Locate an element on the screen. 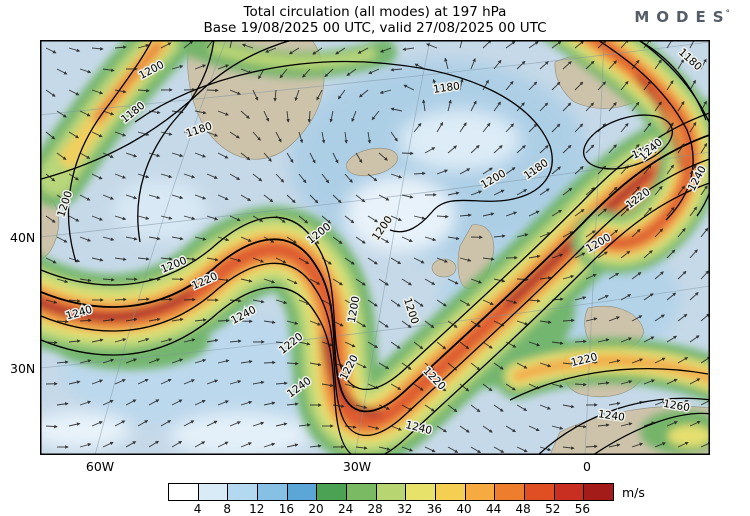 The image size is (750, 516). colorbar-tick-label: 24 is located at coordinates (345, 509).